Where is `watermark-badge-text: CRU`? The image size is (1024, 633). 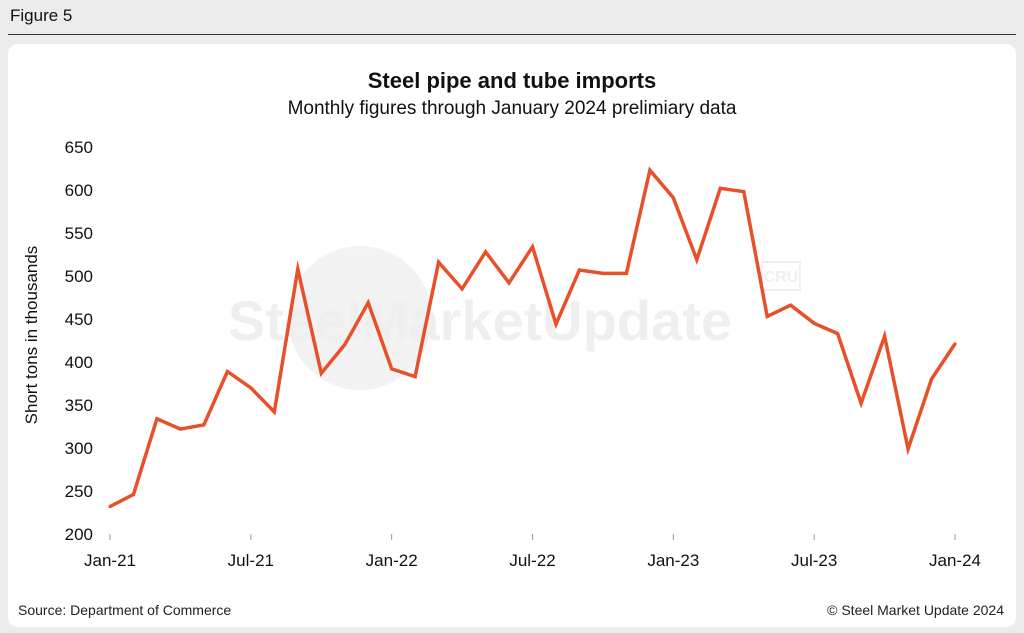
watermark-badge-text: CRU is located at coordinates (781, 277).